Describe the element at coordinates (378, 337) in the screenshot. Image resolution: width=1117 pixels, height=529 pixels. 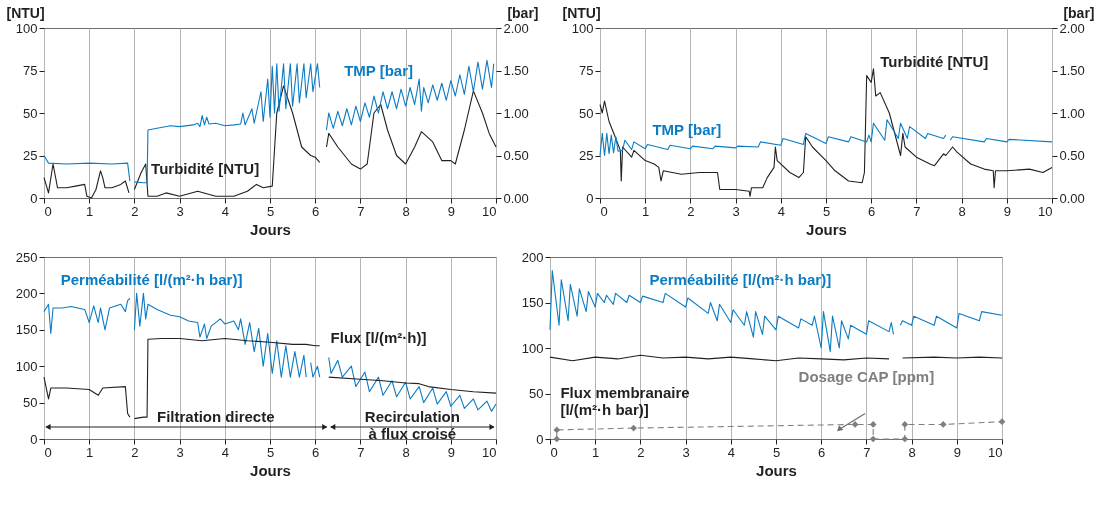
I see `series-label: Flux [l/(m²·h)]` at that location.